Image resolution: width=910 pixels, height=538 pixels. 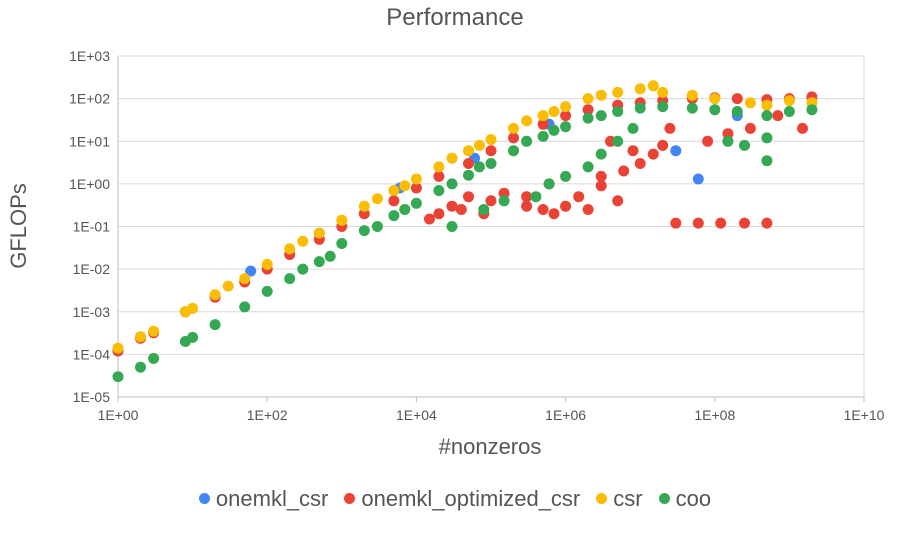 I want to click on legend-label: csr, so click(x=628, y=498).